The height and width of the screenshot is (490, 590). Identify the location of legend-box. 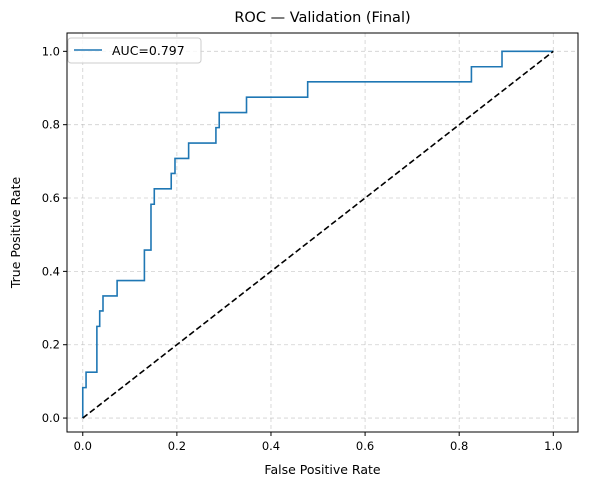
(134, 50).